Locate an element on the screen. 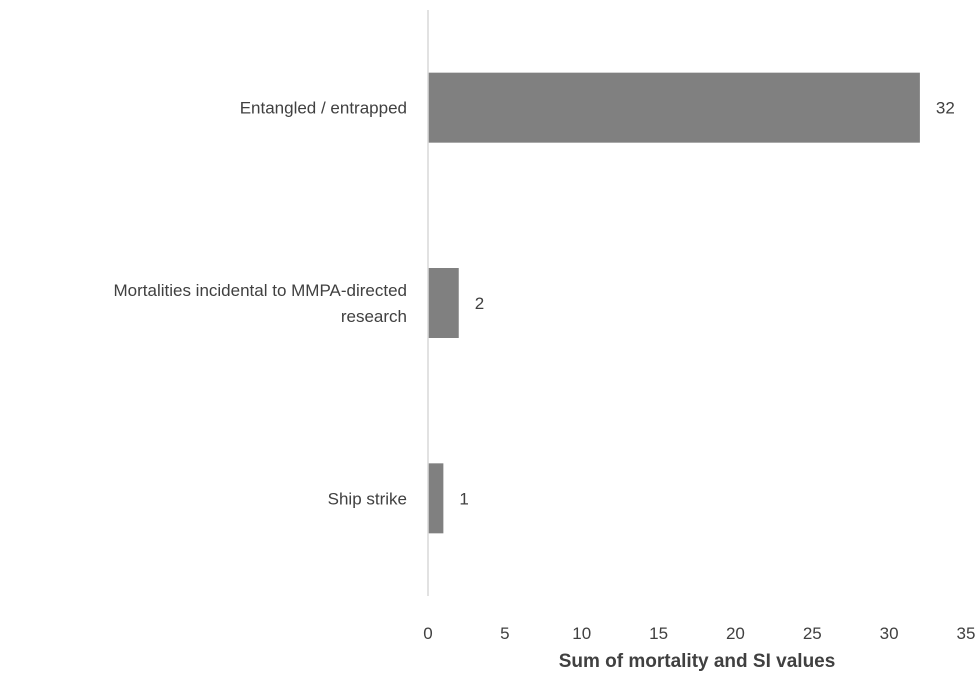 The height and width of the screenshot is (681, 979). x-tick-label-0: 0 is located at coordinates (427, 633).